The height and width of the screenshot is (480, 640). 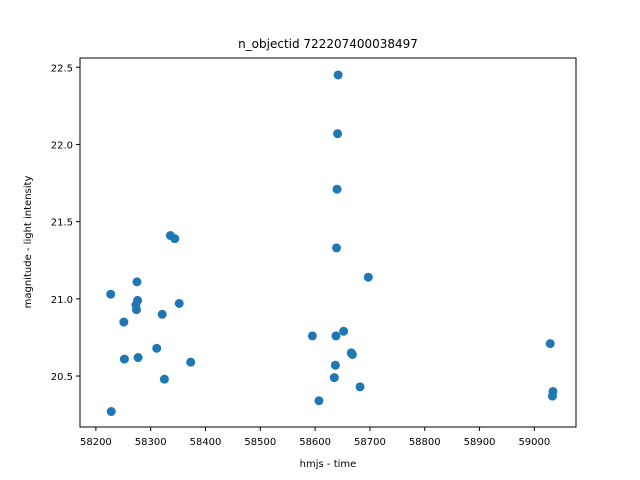 I want to click on y-tick-label: 22.0, so click(x=62, y=145).